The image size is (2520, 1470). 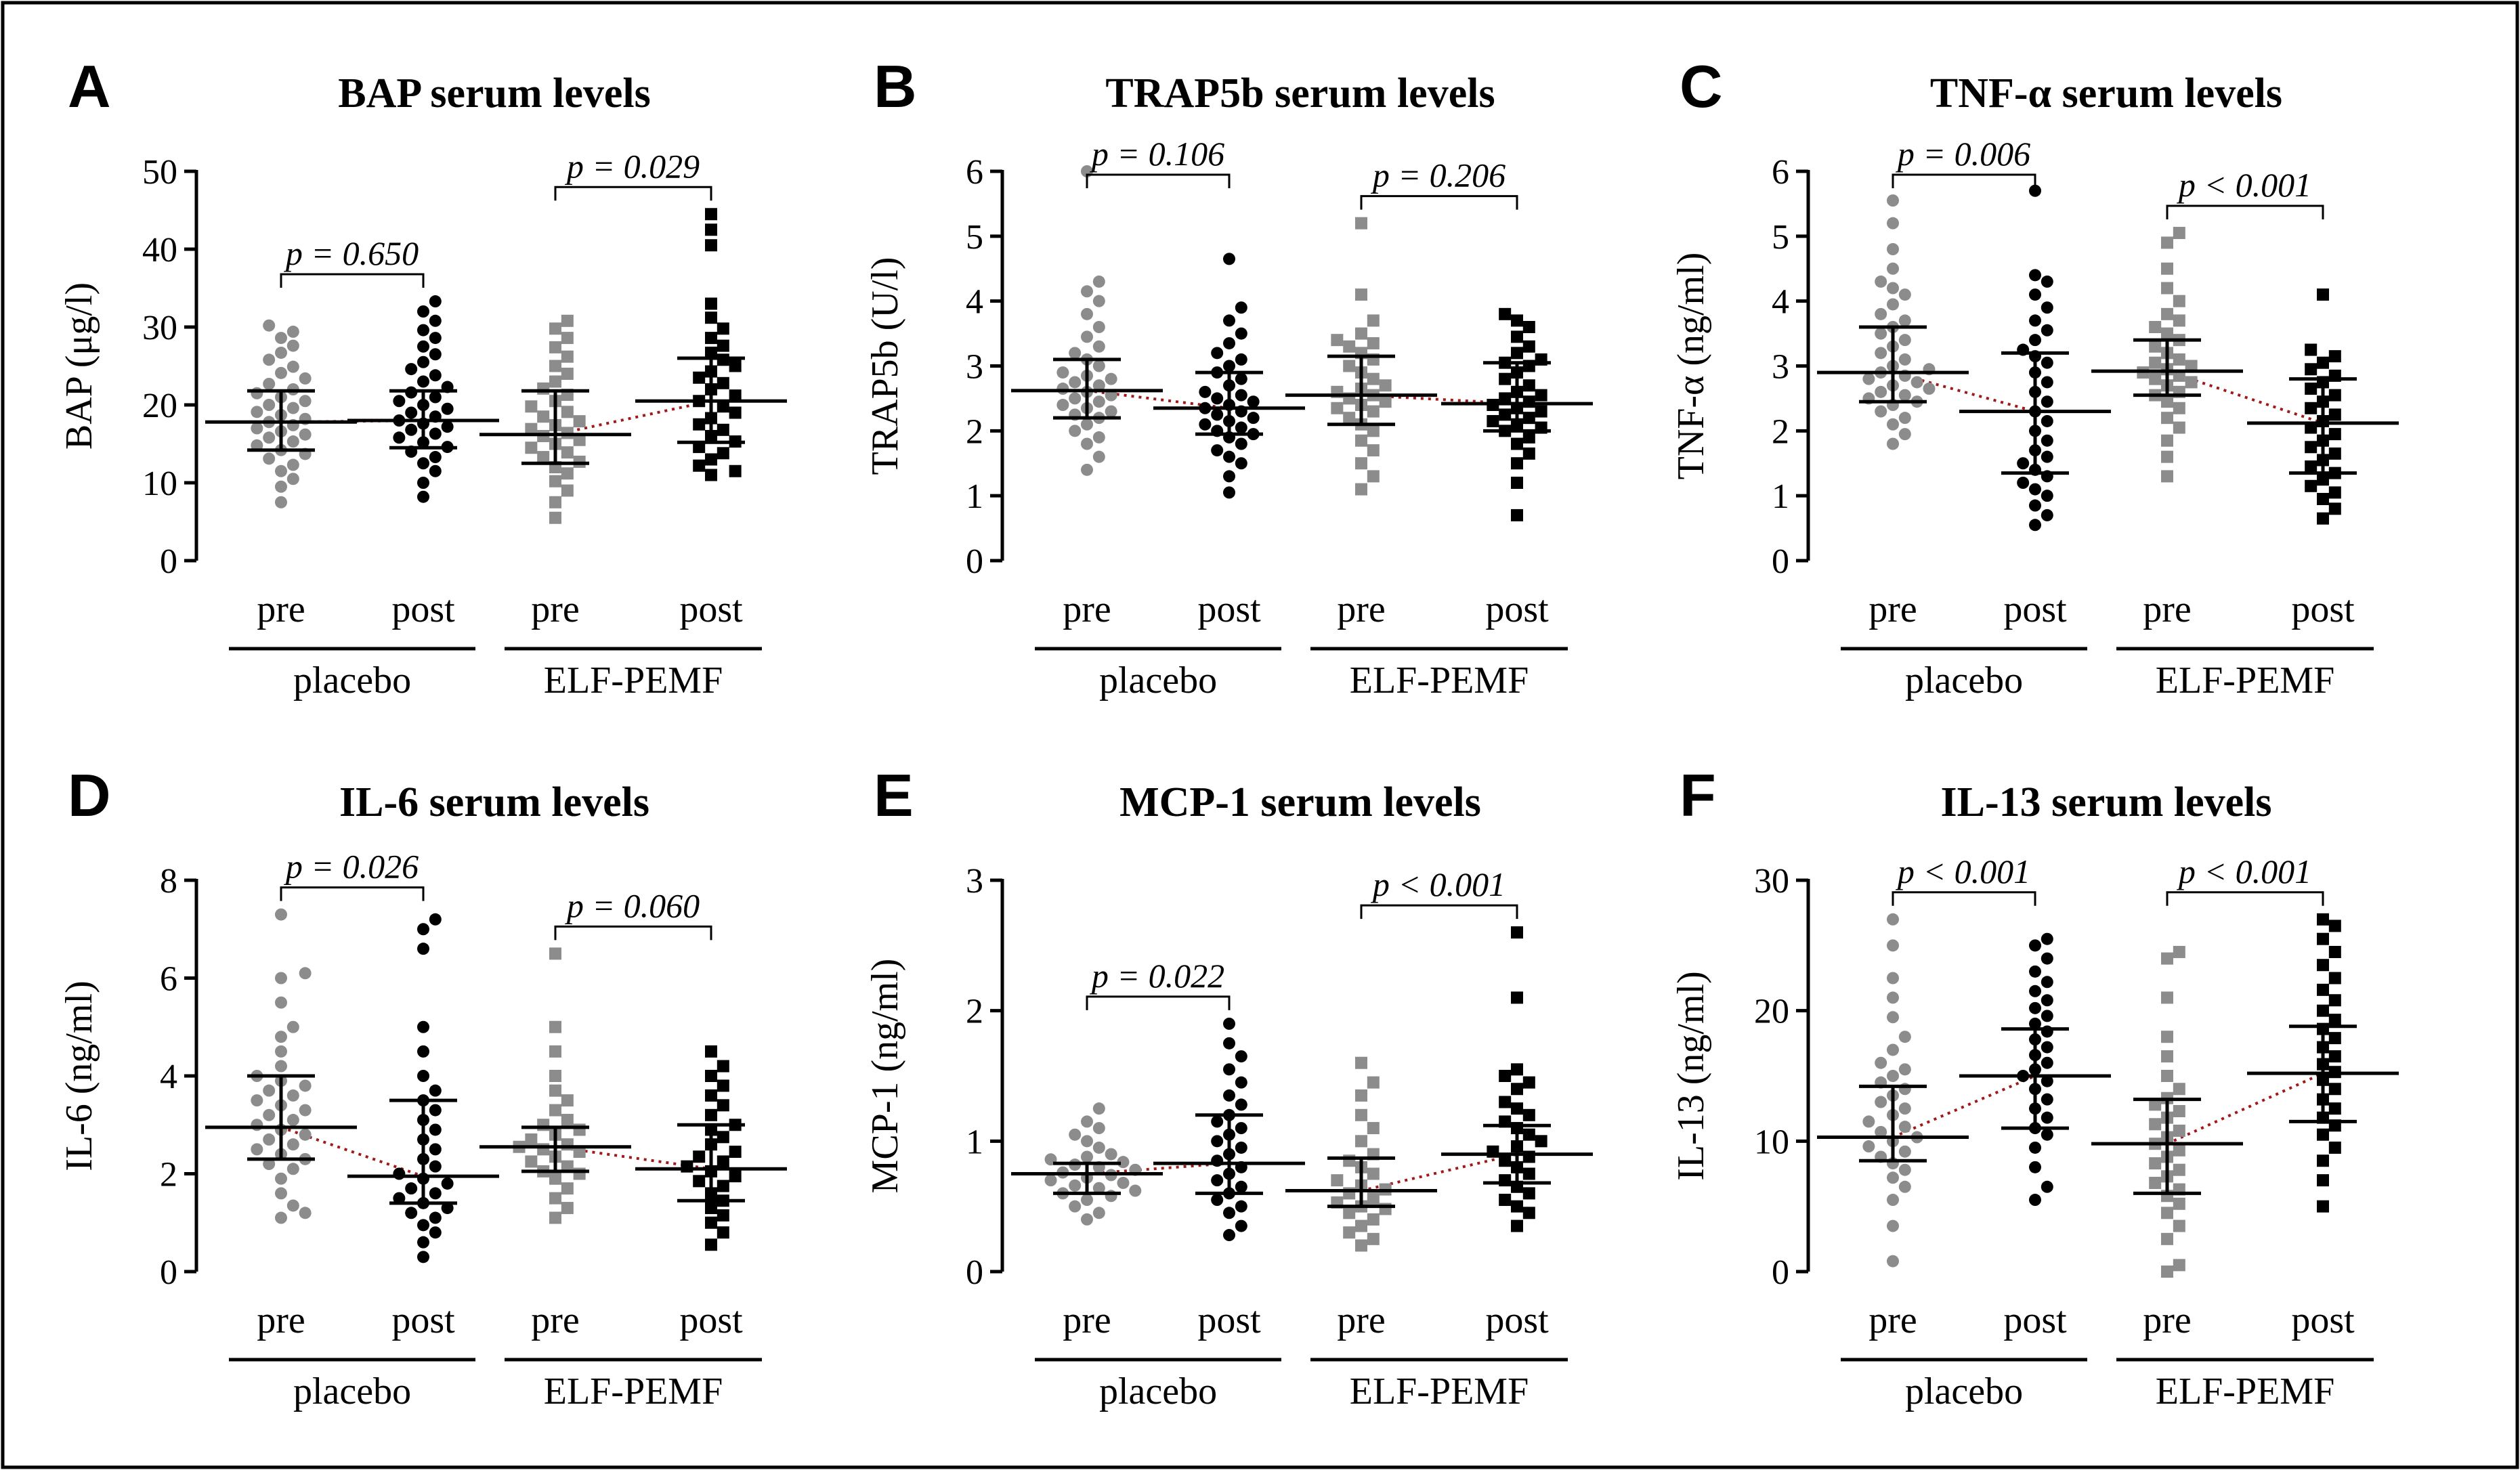 I want to click on panel-letter: A, so click(x=89, y=86).